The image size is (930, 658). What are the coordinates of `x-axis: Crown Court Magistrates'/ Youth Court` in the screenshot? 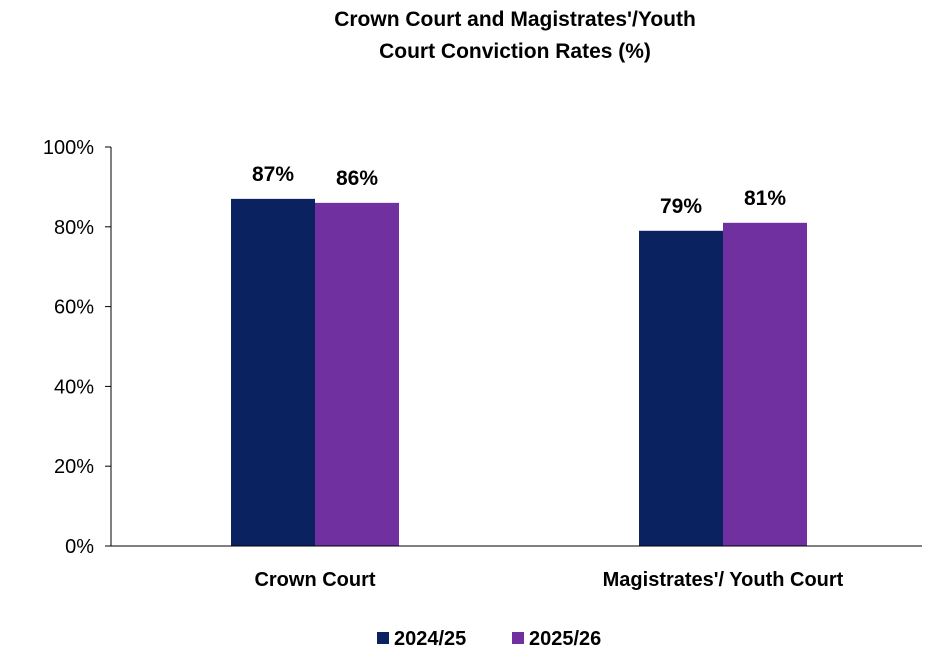 It's located at (516, 568).